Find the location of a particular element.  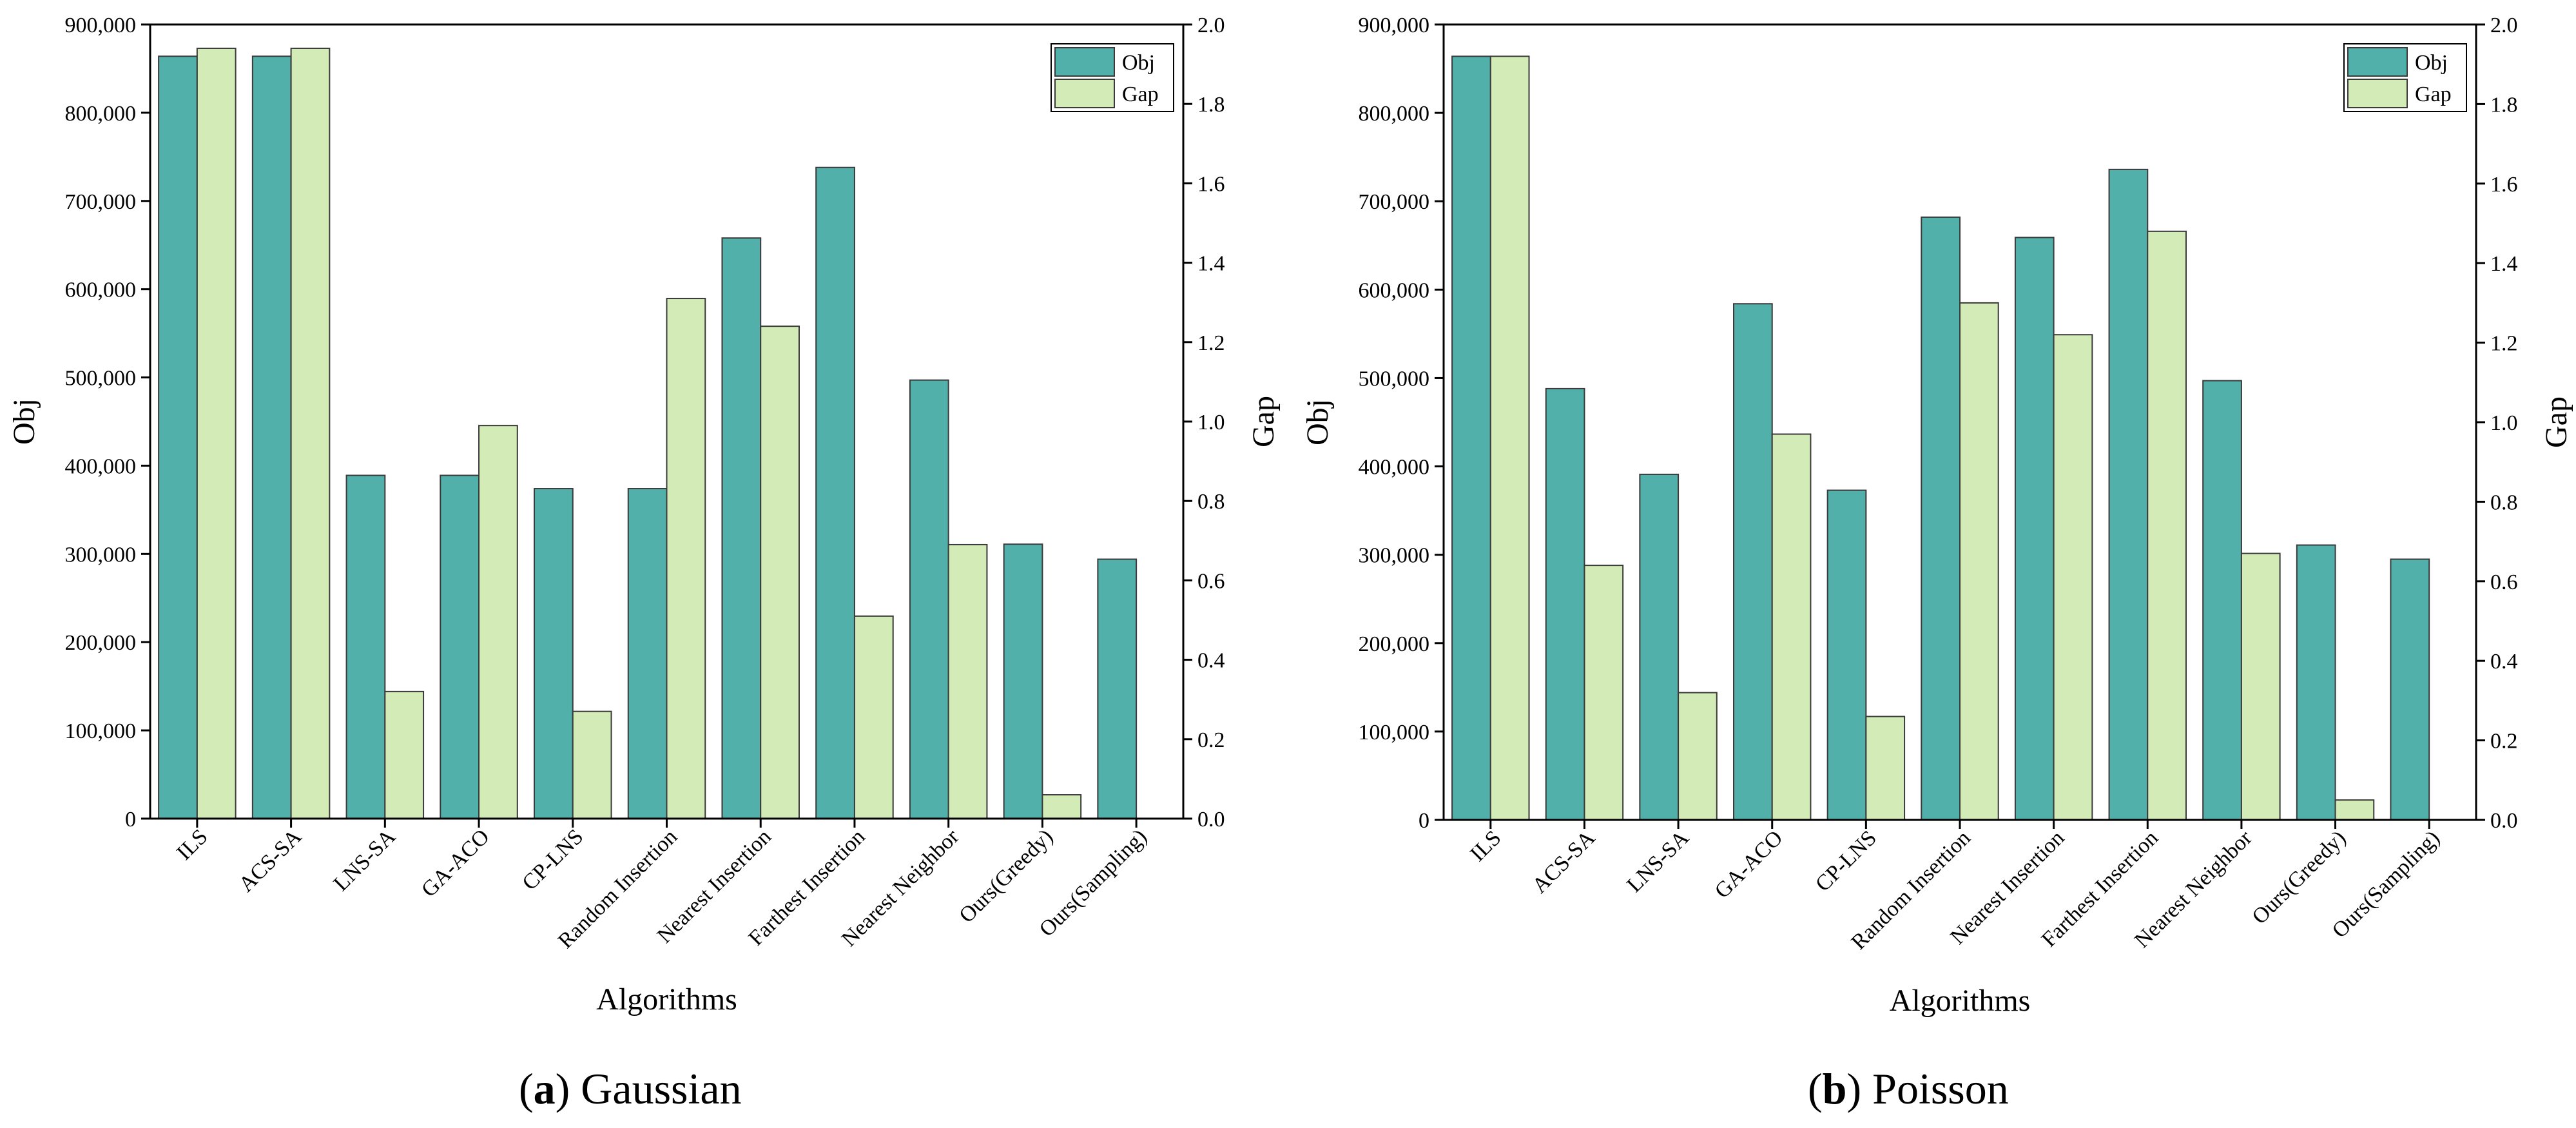

y2-tick-label-0: 0.0 is located at coordinates (1211, 819).